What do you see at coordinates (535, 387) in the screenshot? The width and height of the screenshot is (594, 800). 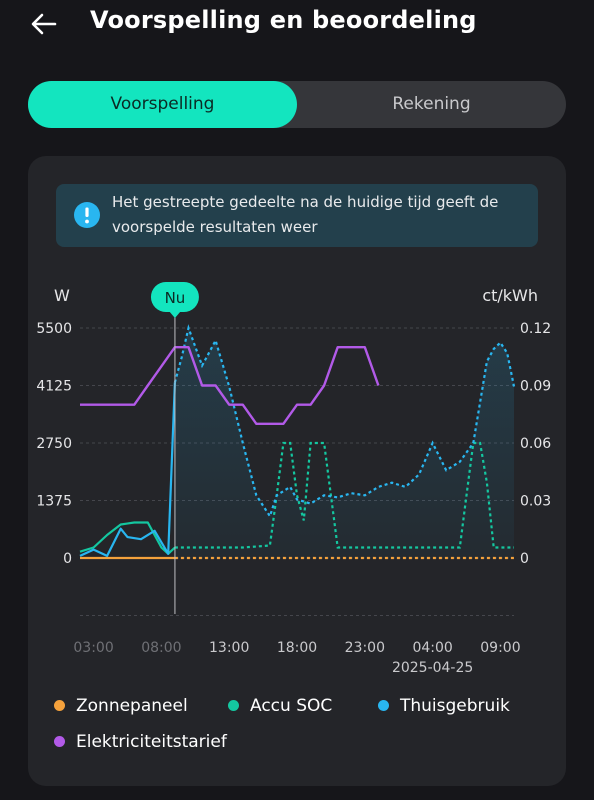 I see `y-right-tick: 0.09` at bounding box center [535, 387].